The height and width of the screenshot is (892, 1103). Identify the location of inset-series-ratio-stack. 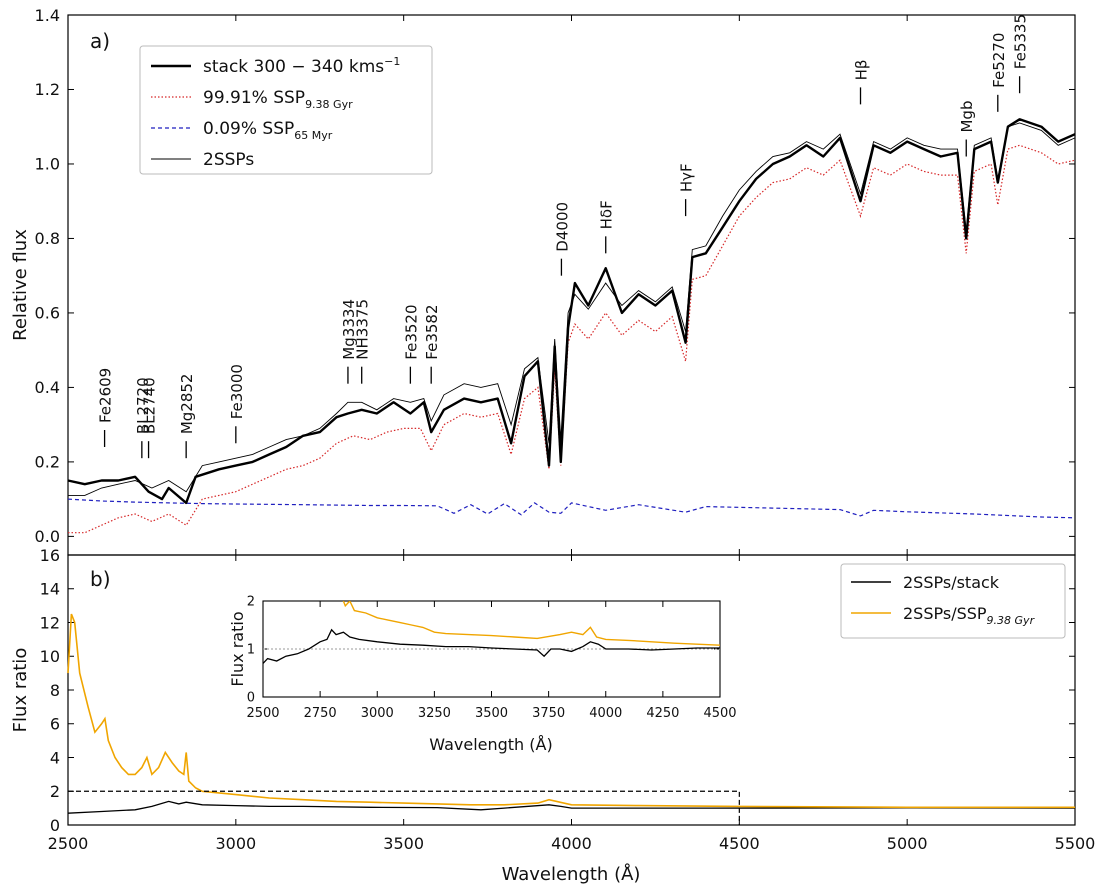
(491, 646).